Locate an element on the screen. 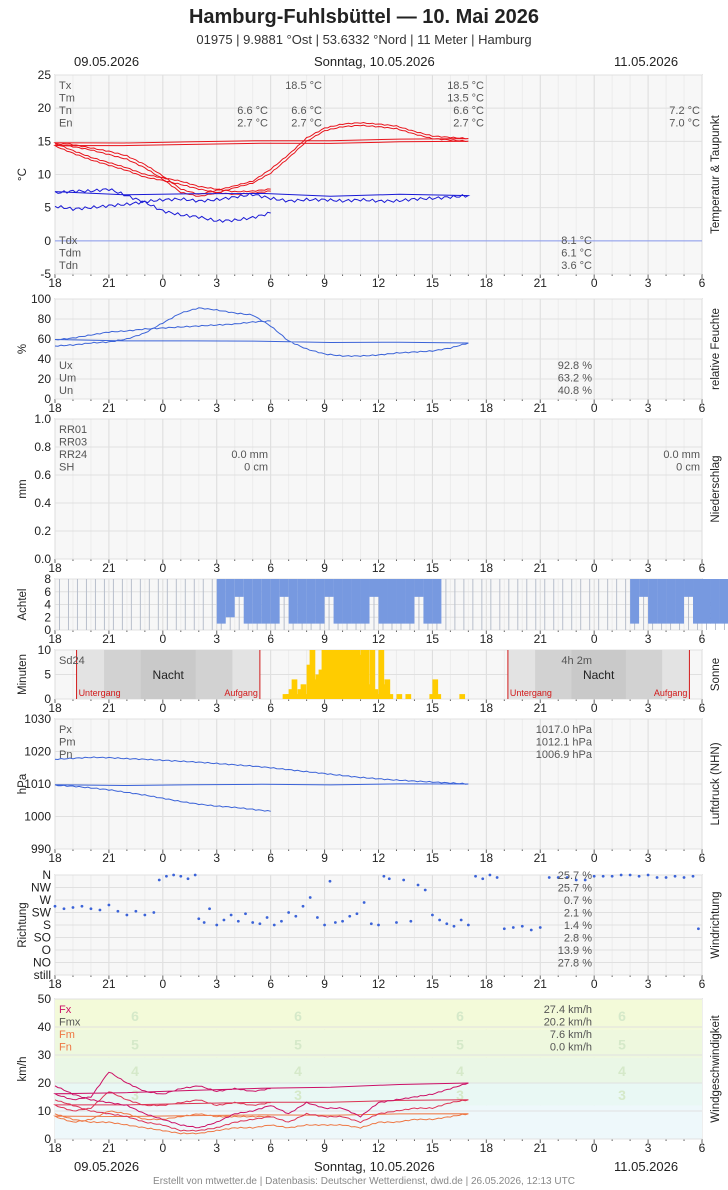  humidity-xtick: 21 is located at coordinates (541, 408).